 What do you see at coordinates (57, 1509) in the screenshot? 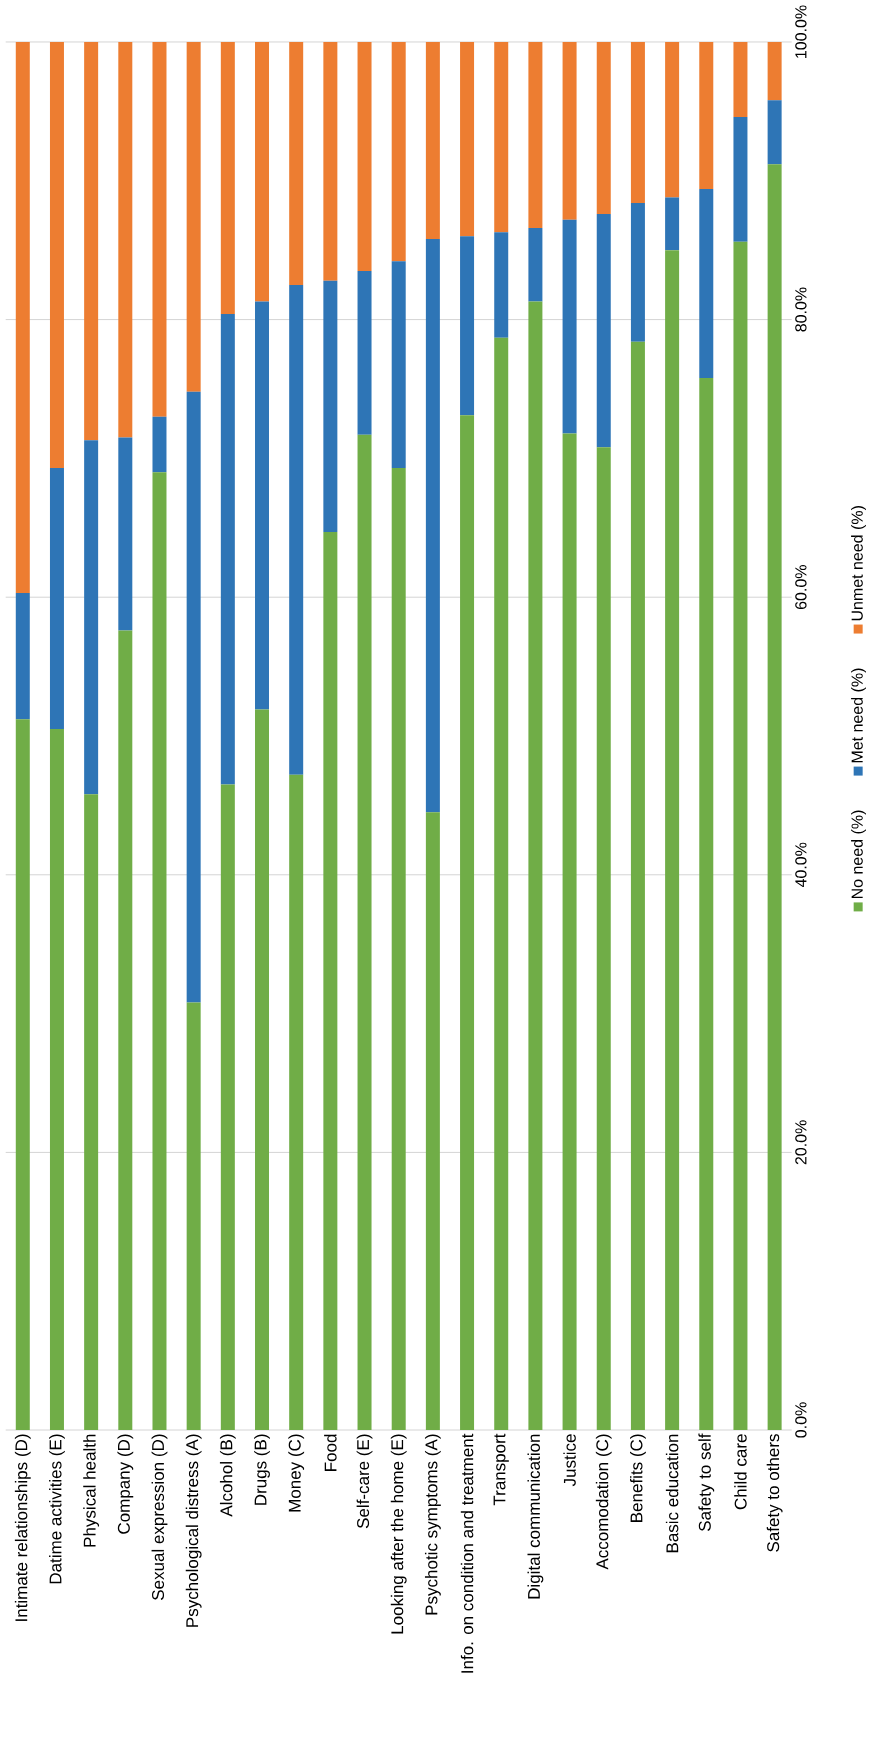
I see `x-tick-label: Datime activities (E)` at bounding box center [57, 1509].